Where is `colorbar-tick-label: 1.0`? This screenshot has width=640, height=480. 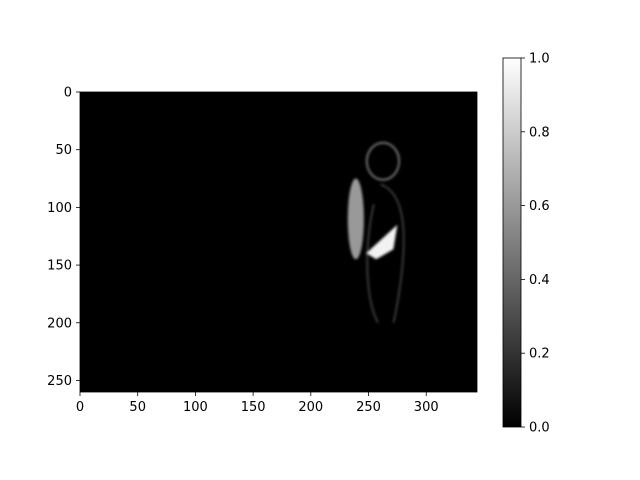 colorbar-tick-label: 1.0 is located at coordinates (539, 59).